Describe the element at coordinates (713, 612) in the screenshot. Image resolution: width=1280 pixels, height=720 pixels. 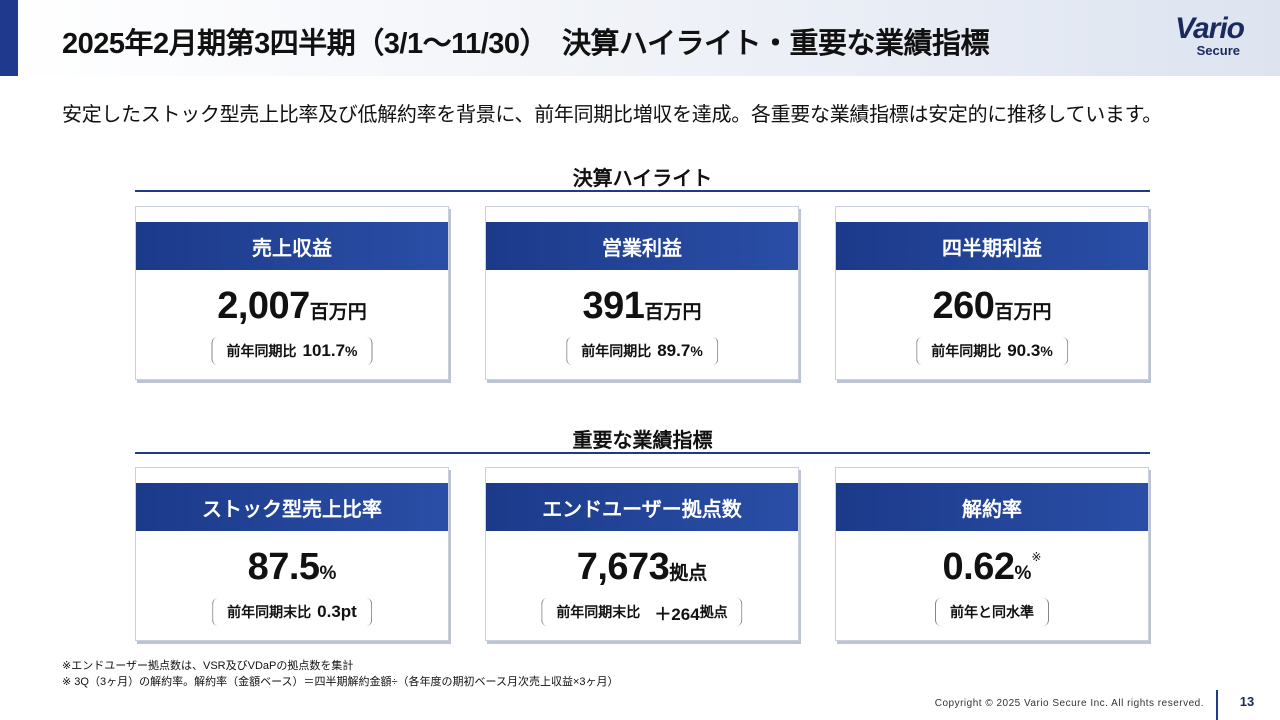
I see `comparison-unit: 拠点` at that location.